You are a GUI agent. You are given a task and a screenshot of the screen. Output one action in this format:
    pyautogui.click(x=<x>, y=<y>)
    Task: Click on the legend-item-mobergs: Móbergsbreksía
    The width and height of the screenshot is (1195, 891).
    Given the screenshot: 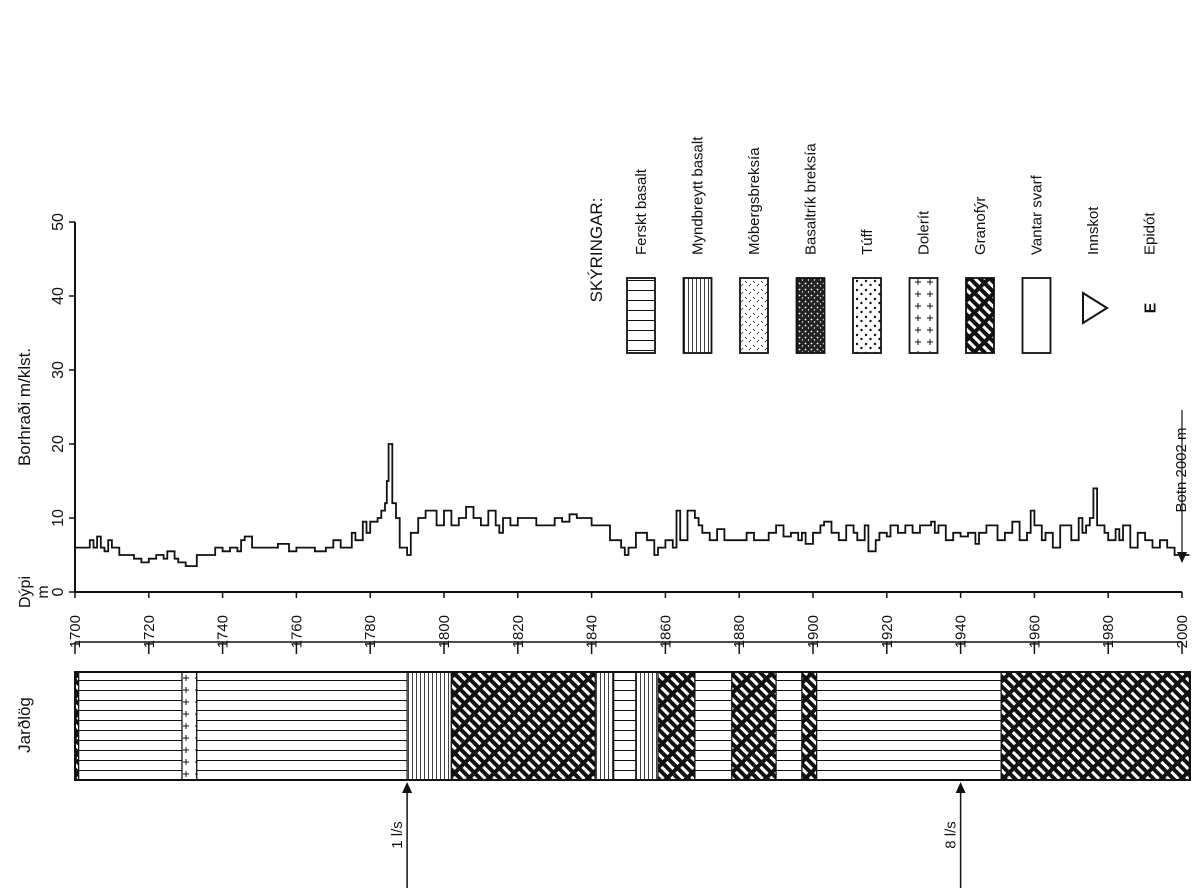 What is the action you would take?
    pyautogui.click(x=754, y=250)
    